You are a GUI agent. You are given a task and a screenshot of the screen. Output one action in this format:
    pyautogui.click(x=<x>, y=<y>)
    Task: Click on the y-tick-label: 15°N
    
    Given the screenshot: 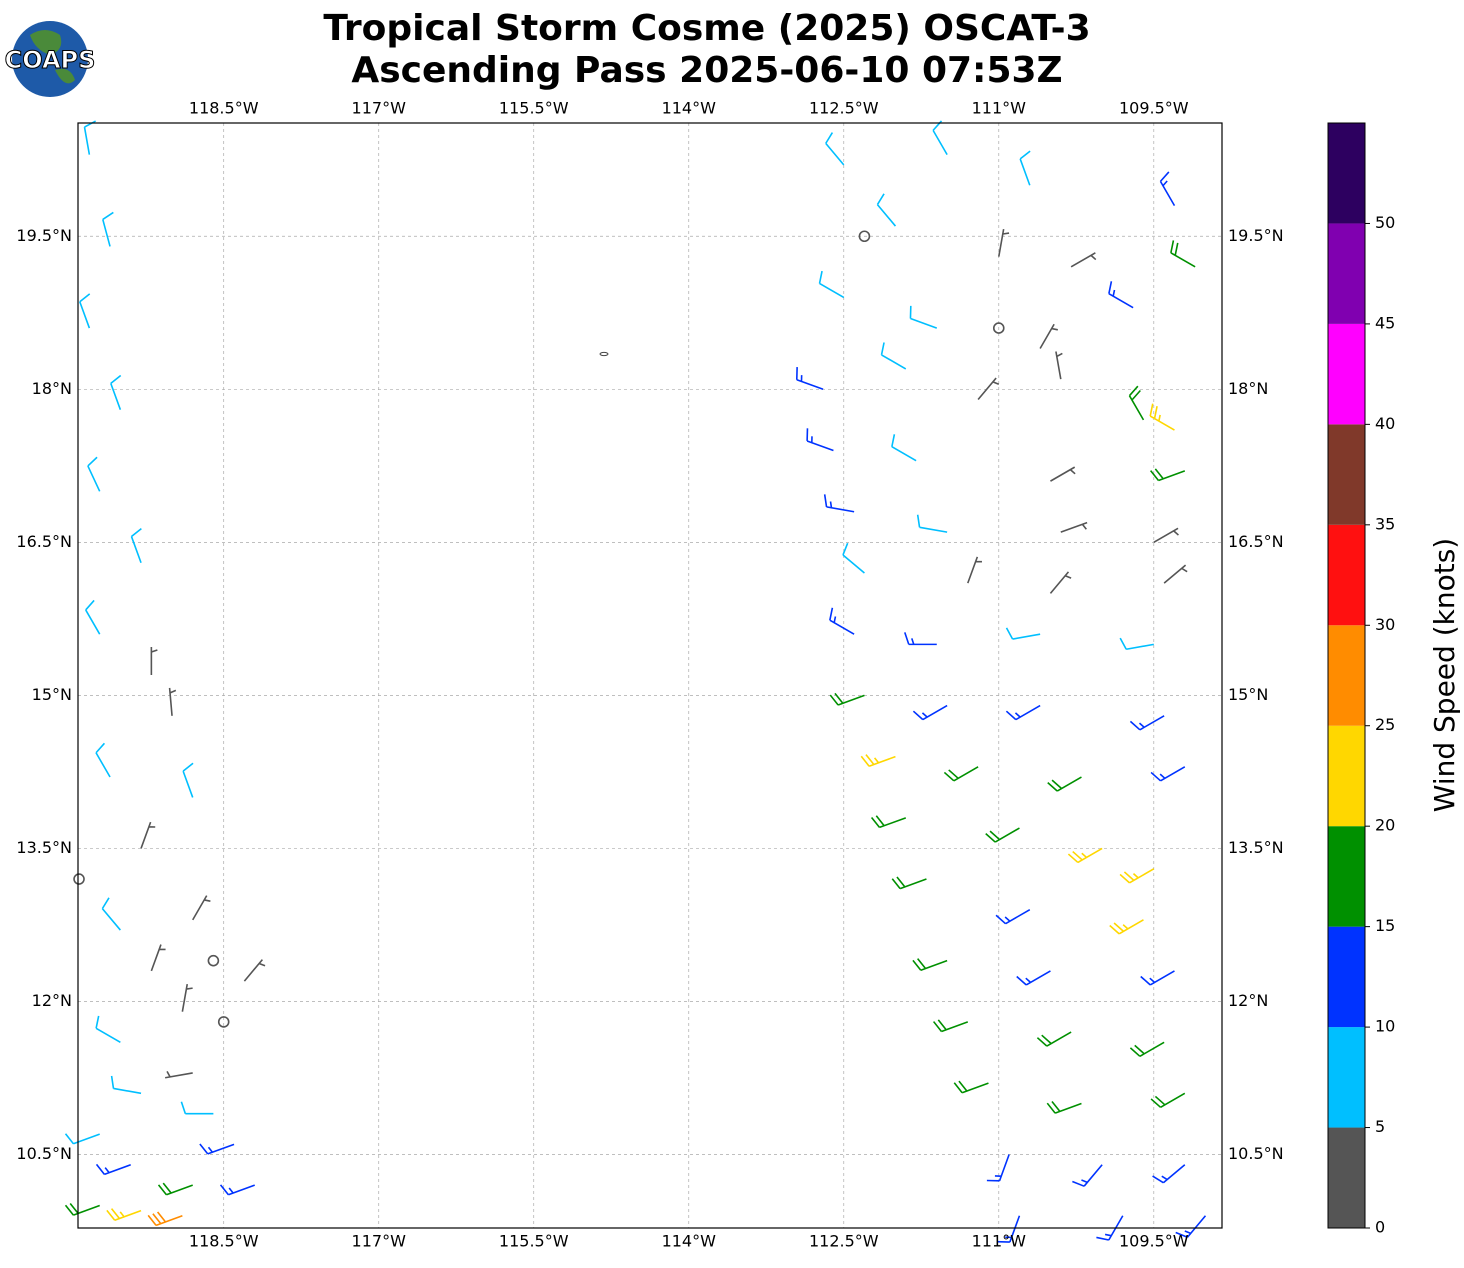 What is the action you would take?
    pyautogui.click(x=52, y=694)
    